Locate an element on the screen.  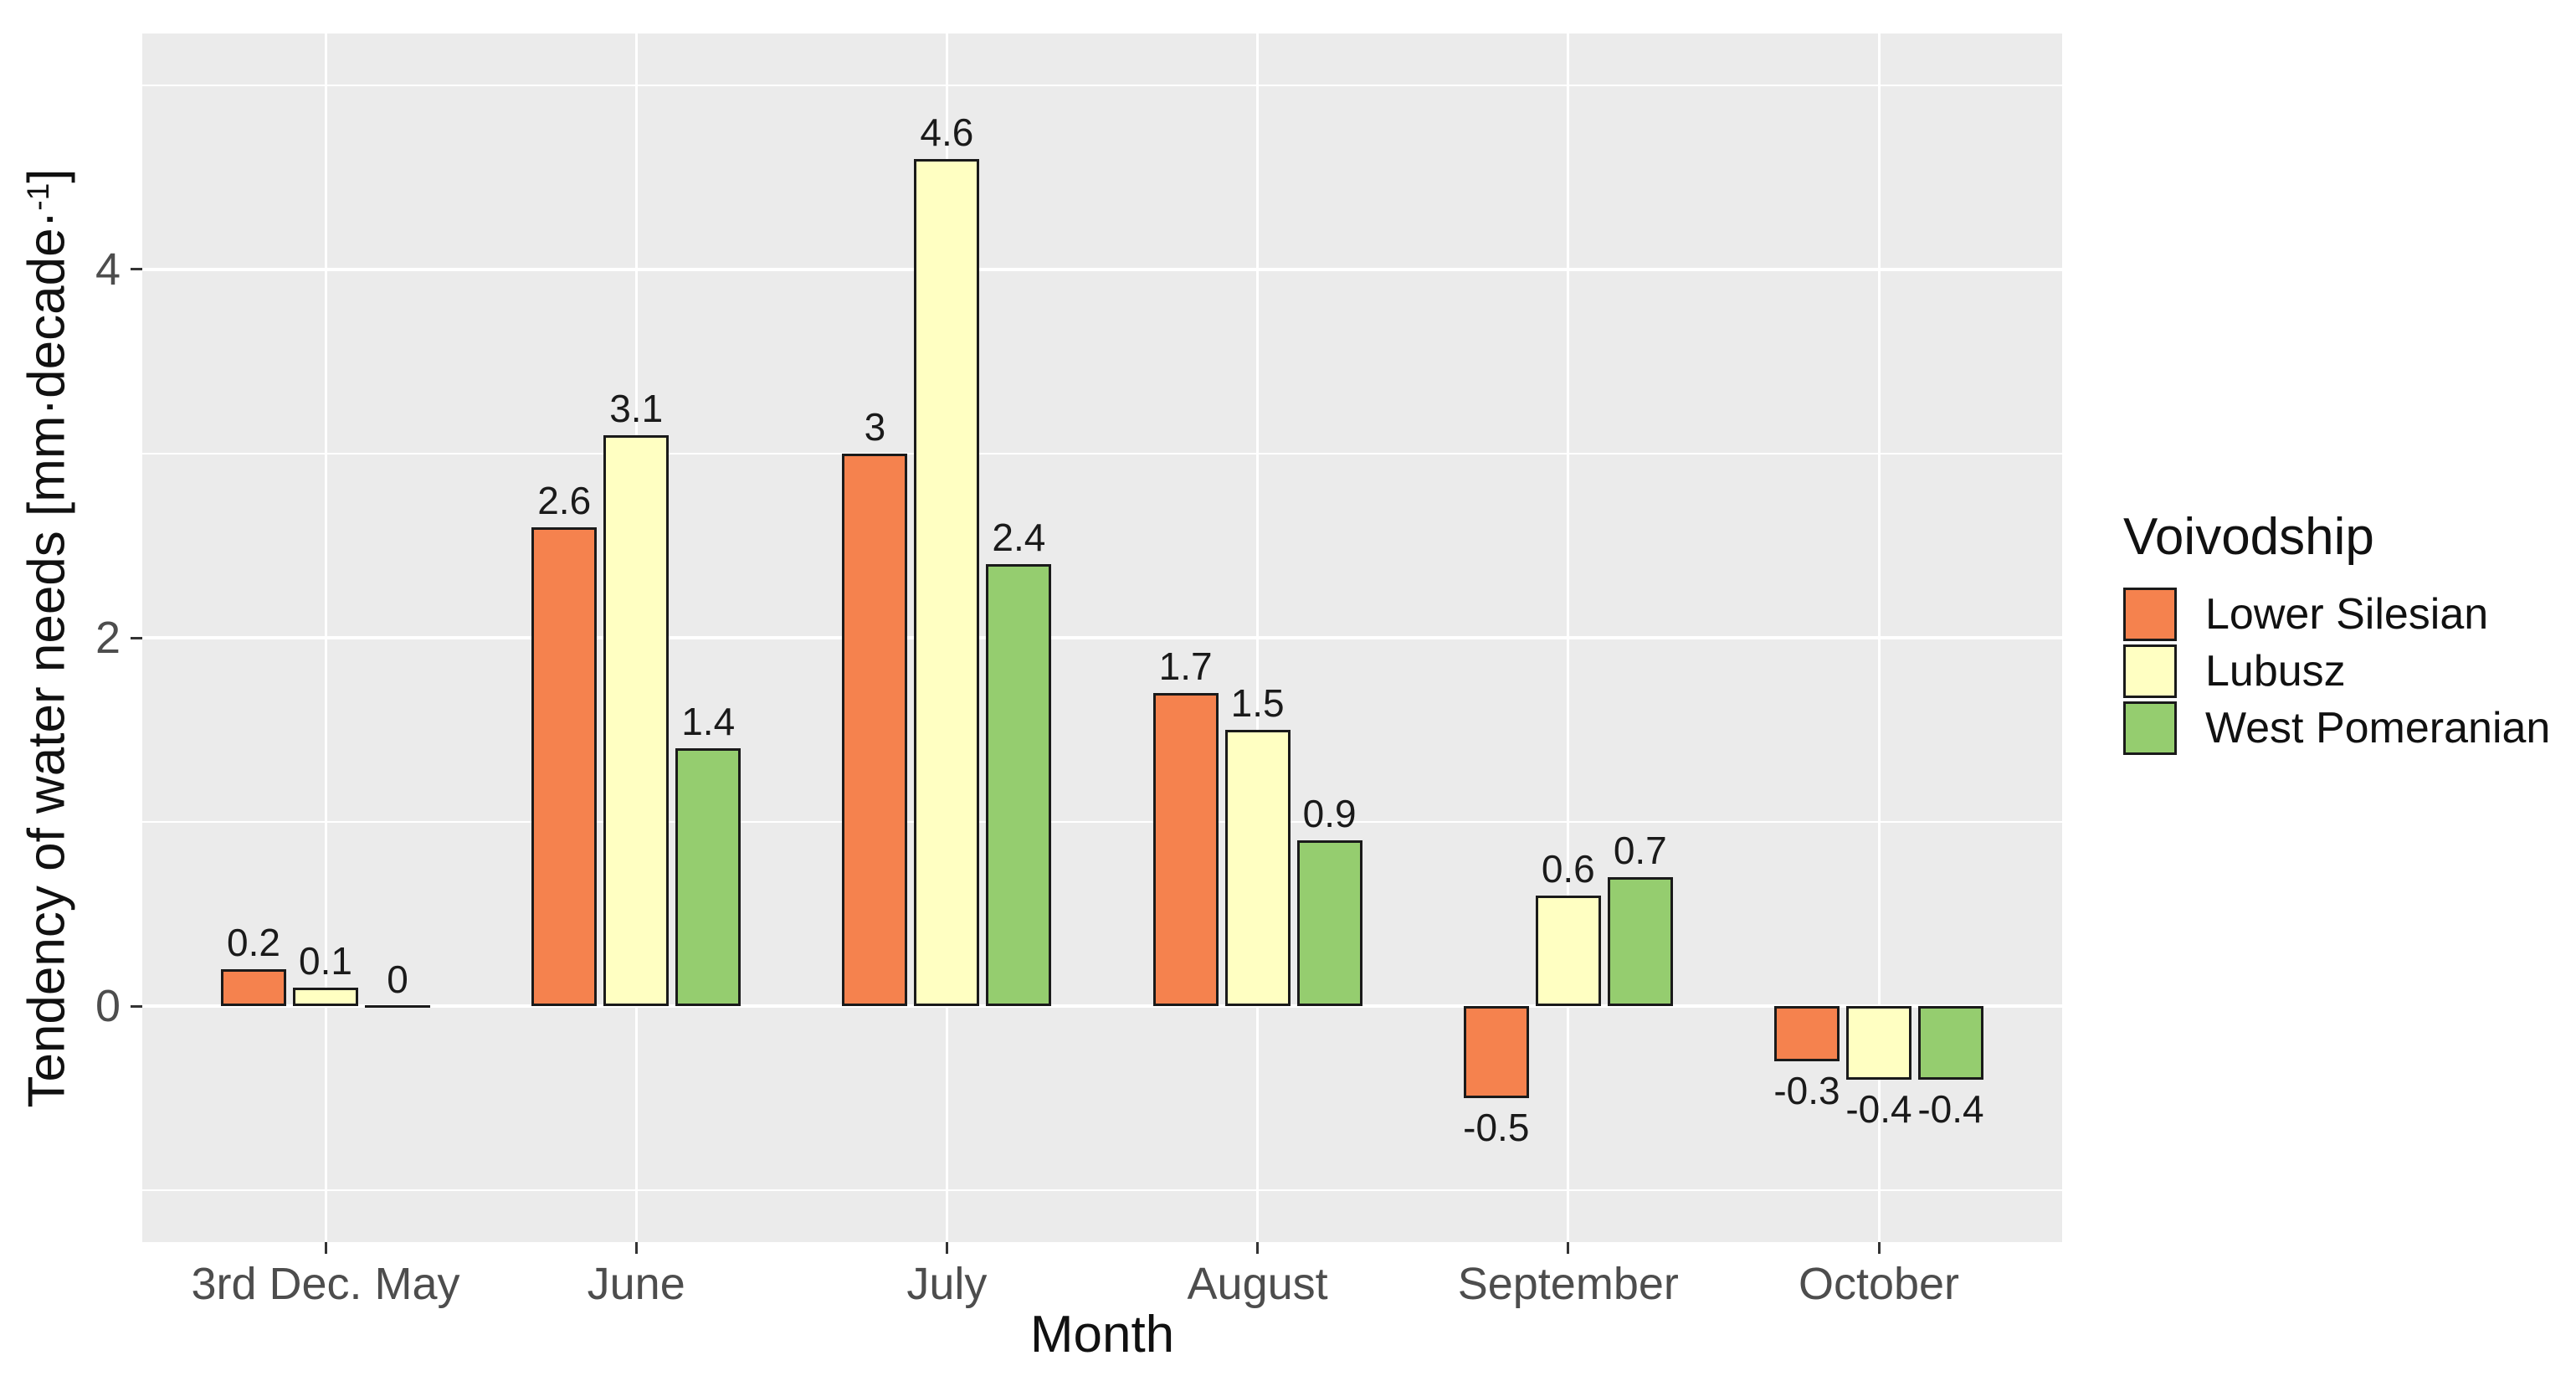
bar-value-label: 0.2 is located at coordinates (253, 943).